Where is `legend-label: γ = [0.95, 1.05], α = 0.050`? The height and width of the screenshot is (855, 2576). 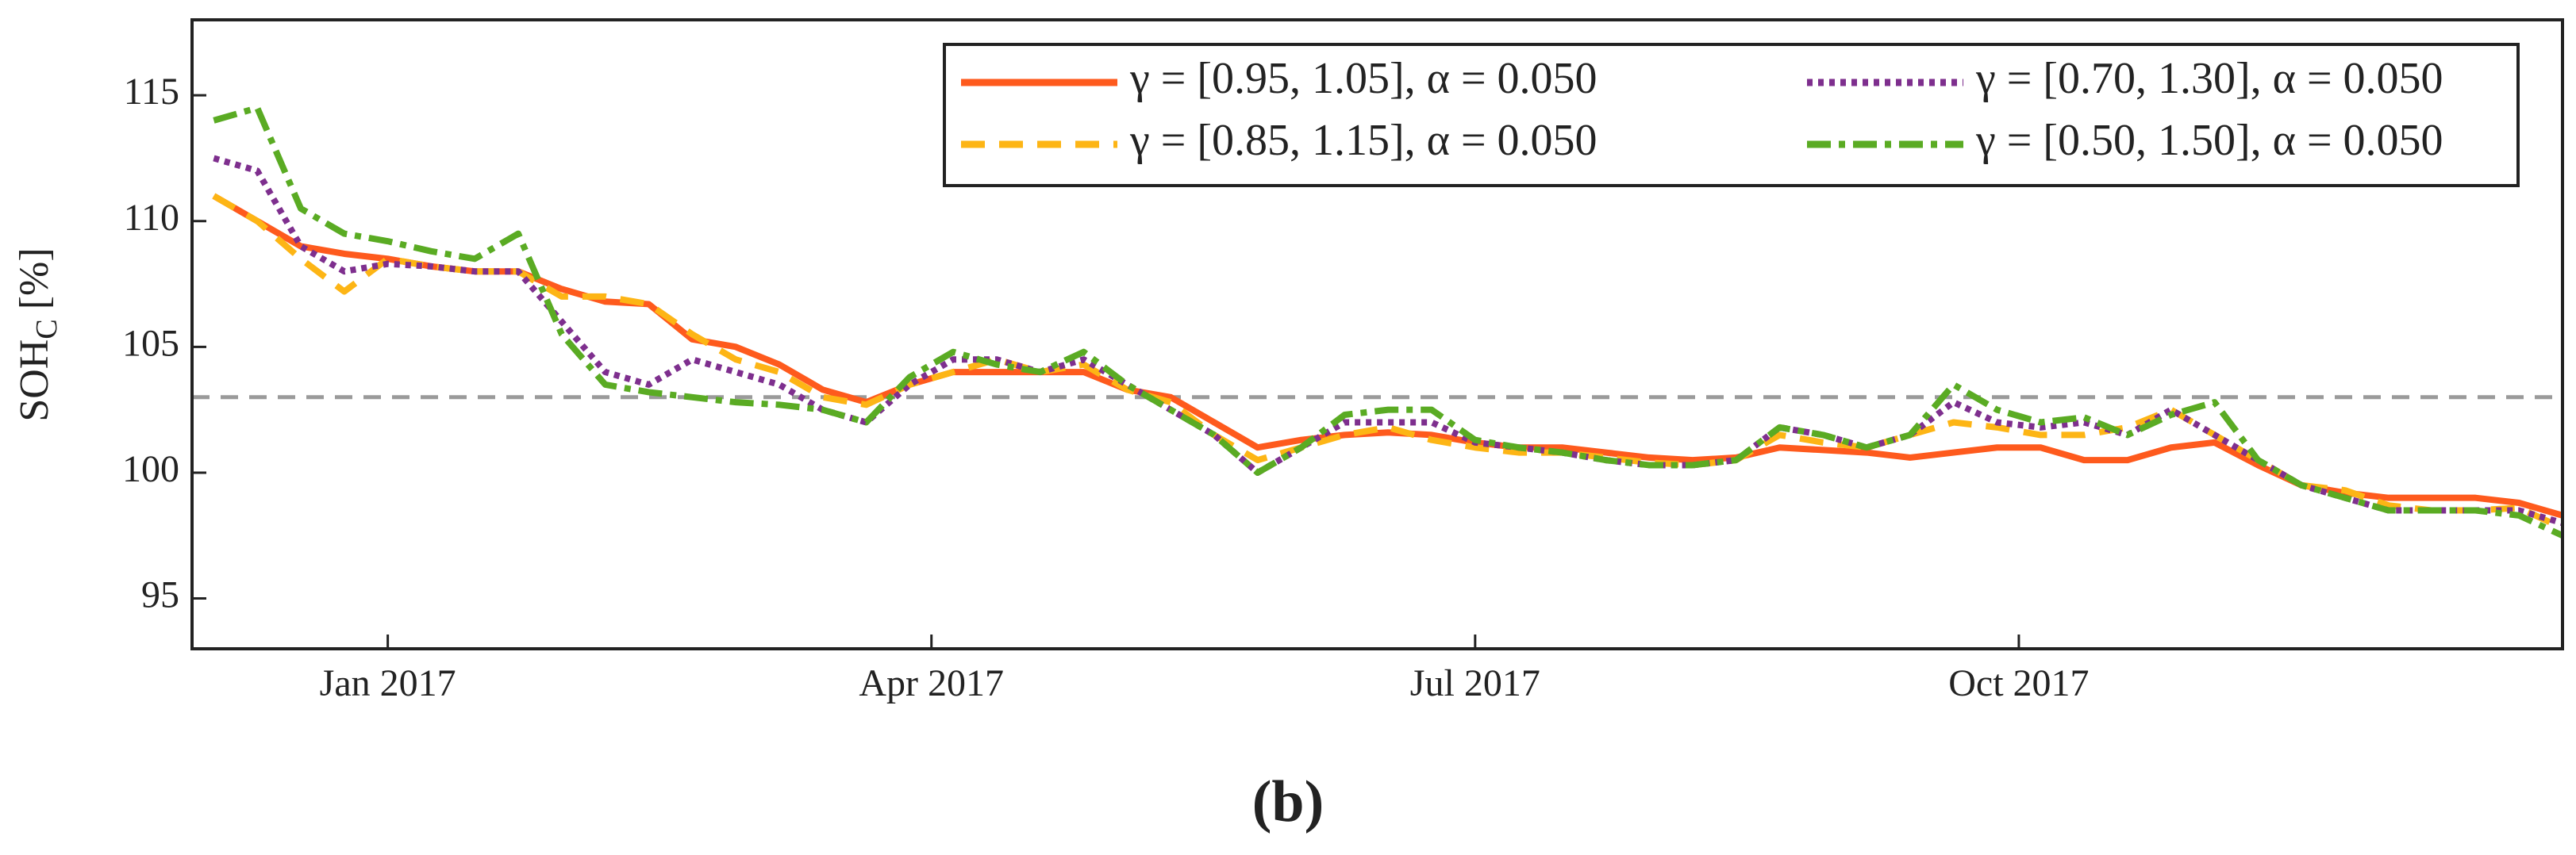
legend-label: γ = [0.95, 1.05], α = 0.050 is located at coordinates (1364, 78).